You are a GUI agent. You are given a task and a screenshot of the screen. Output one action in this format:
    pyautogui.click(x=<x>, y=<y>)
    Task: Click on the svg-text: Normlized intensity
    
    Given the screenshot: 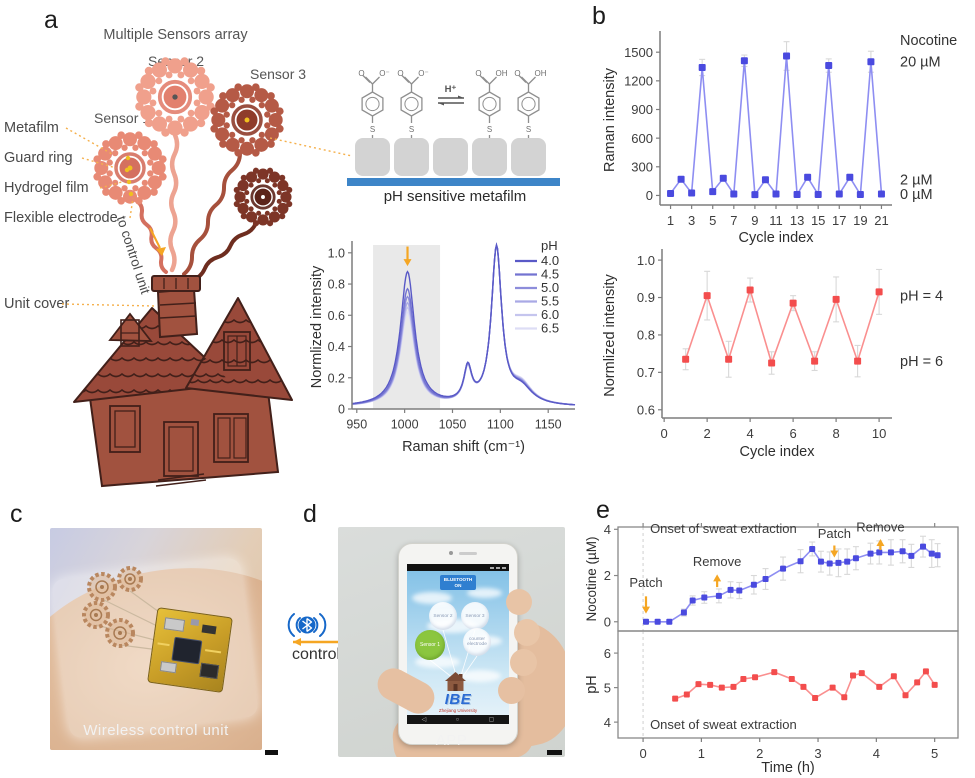 What is the action you would take?
    pyautogui.click(x=610, y=335)
    